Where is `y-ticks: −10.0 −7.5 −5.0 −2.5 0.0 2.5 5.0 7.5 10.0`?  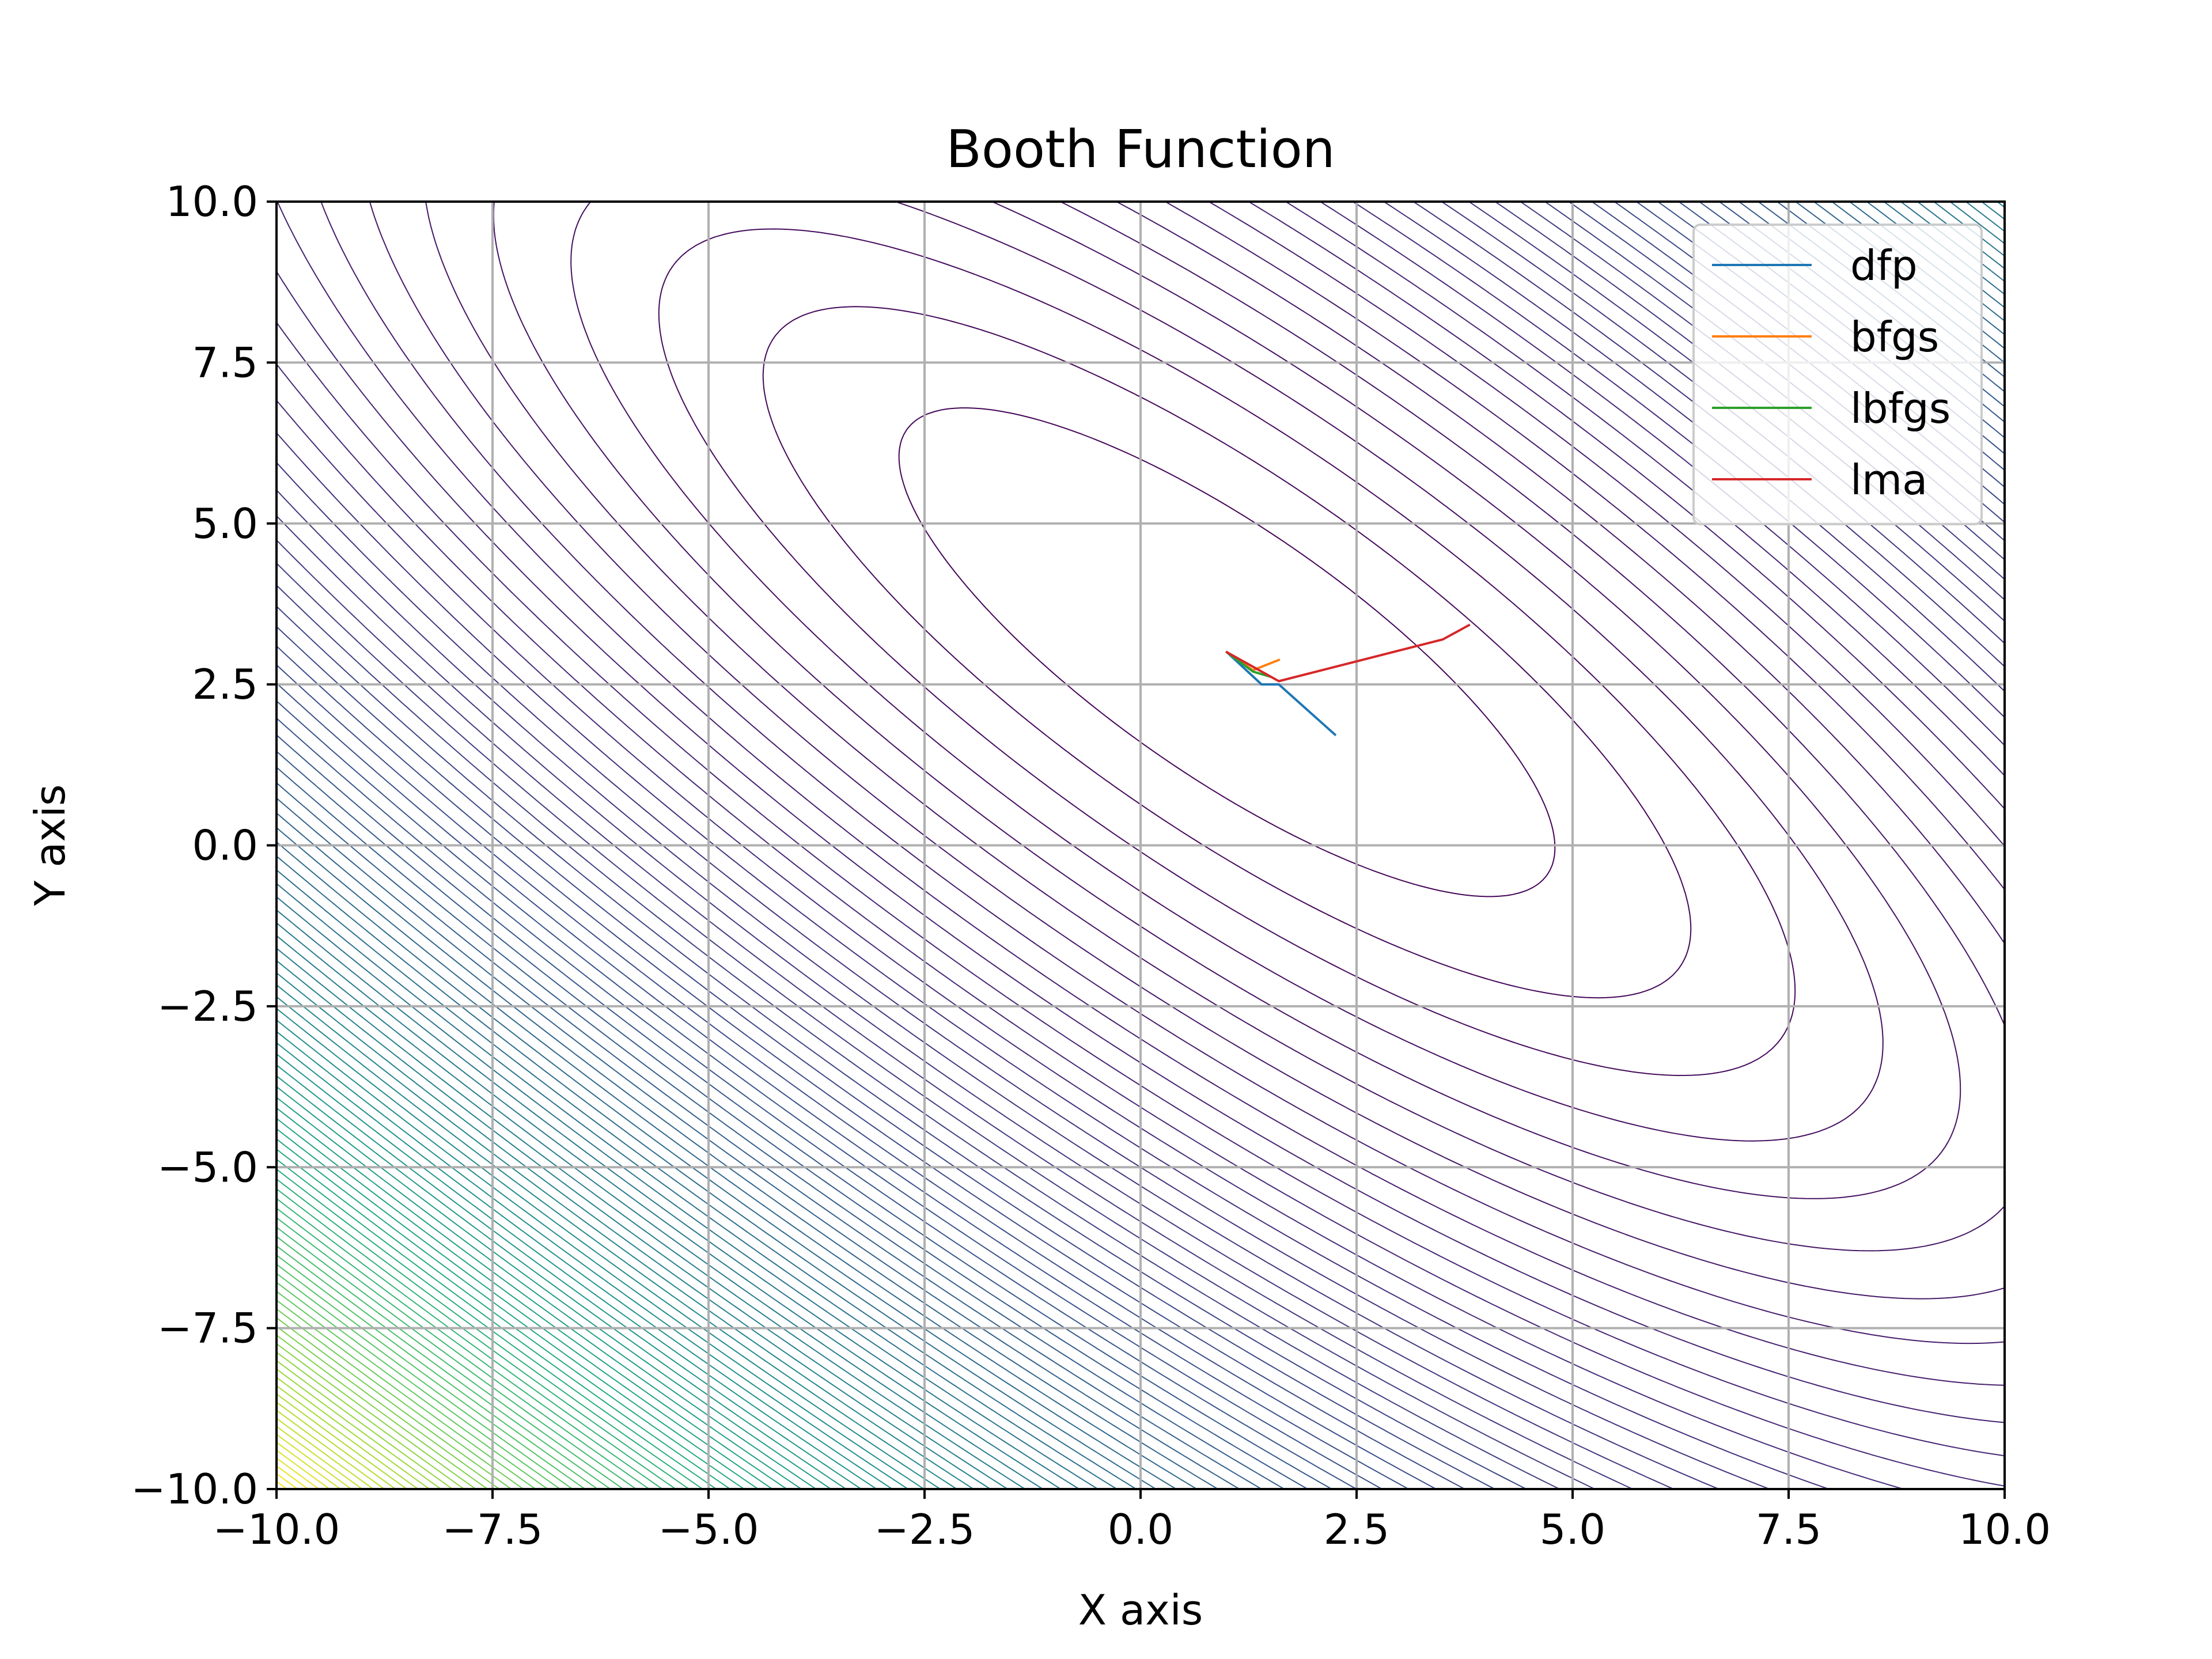
y-ticks: −10.0 −7.5 −5.0 −2.5 0.0 2.5 5.0 7.5 10.0 is located at coordinates (203, 845).